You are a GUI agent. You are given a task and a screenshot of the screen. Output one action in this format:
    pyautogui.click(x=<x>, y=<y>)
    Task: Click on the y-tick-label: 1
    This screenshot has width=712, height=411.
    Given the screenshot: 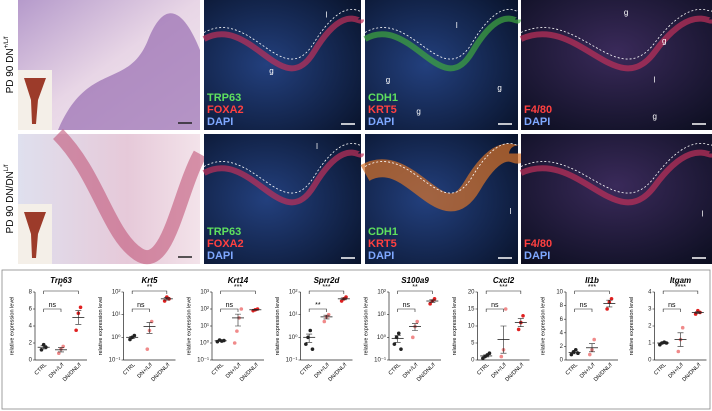 What is the action you would take?
    pyautogui.click(x=650, y=344)
    